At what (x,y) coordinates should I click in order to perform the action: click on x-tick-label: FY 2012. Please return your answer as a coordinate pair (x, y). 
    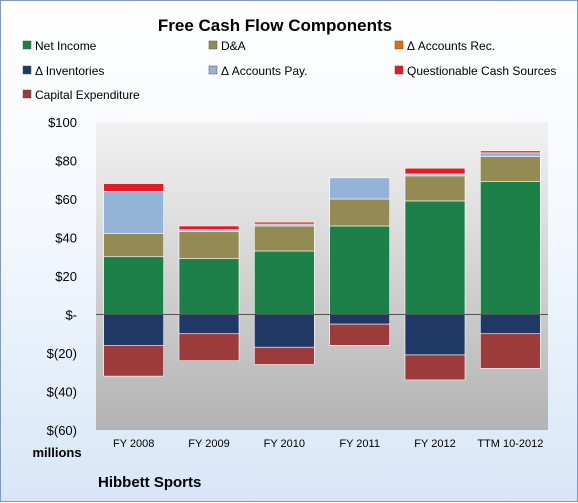
    Looking at the image, I should click on (434, 444).